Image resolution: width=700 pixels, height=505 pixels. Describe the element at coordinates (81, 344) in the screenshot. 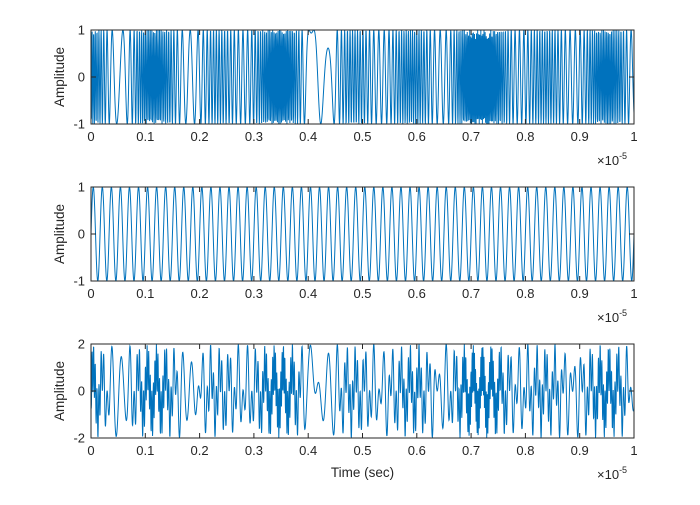

I see `y-tick-label: 2` at that location.